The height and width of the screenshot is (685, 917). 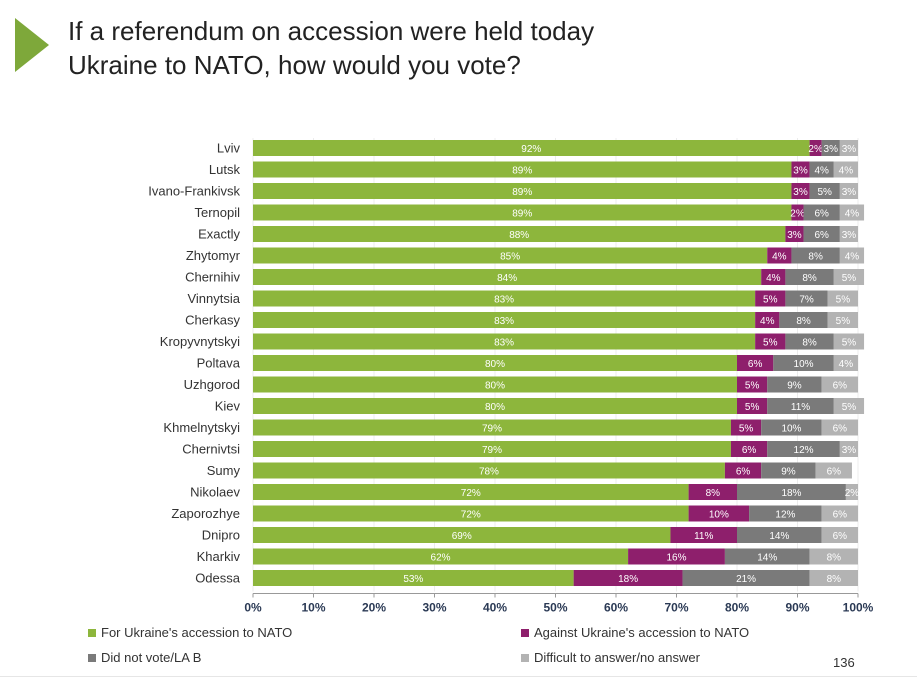 I want to click on data-label: 80%, so click(x=495, y=385).